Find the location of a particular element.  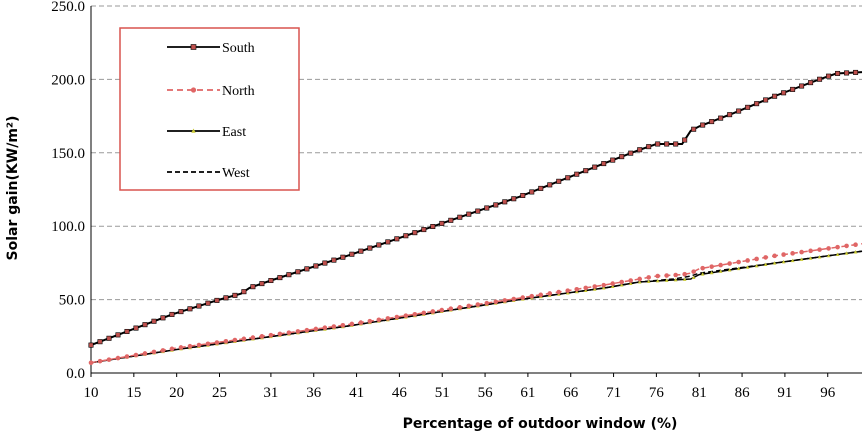

x-tick-label: 91 is located at coordinates (784, 393).